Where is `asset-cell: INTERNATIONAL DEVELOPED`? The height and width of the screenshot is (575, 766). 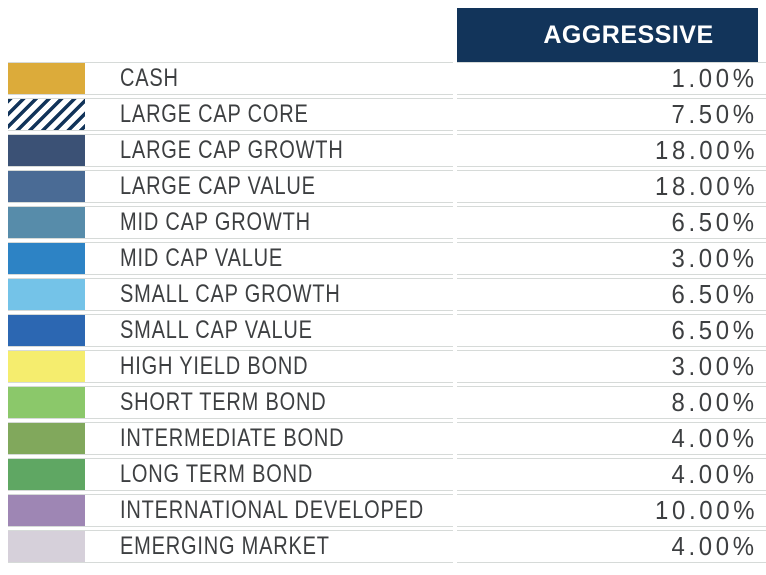
asset-cell: INTERNATIONAL DEVELOPED is located at coordinates (230, 510).